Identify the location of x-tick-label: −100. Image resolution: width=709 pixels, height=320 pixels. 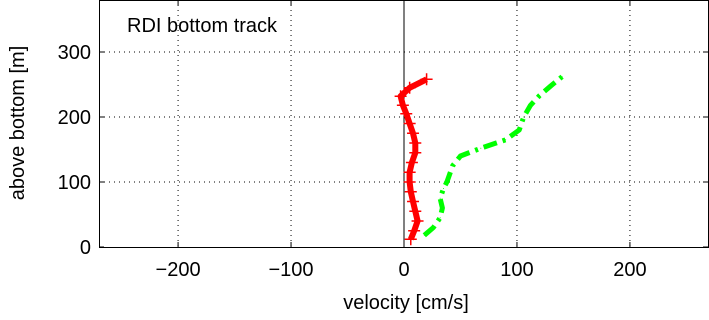
(291, 270).